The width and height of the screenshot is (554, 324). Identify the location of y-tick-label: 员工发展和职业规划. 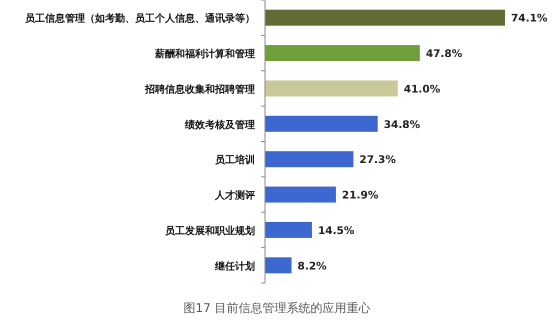
(209, 230).